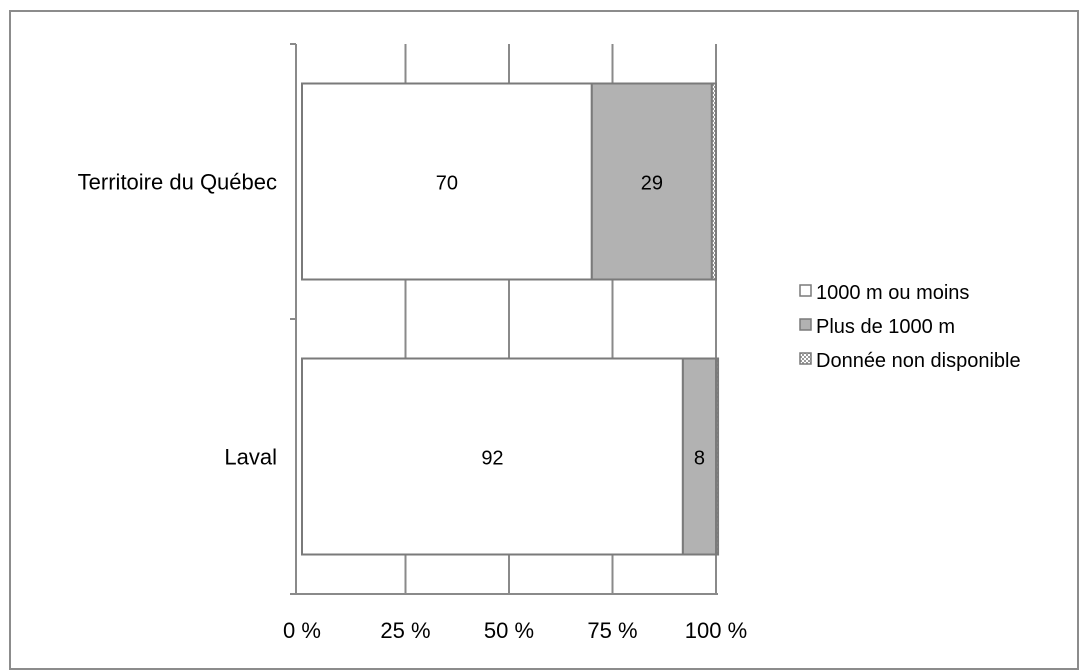 The width and height of the screenshot is (1083, 670). I want to click on legend-label: Donnée non disponible, so click(918, 361).